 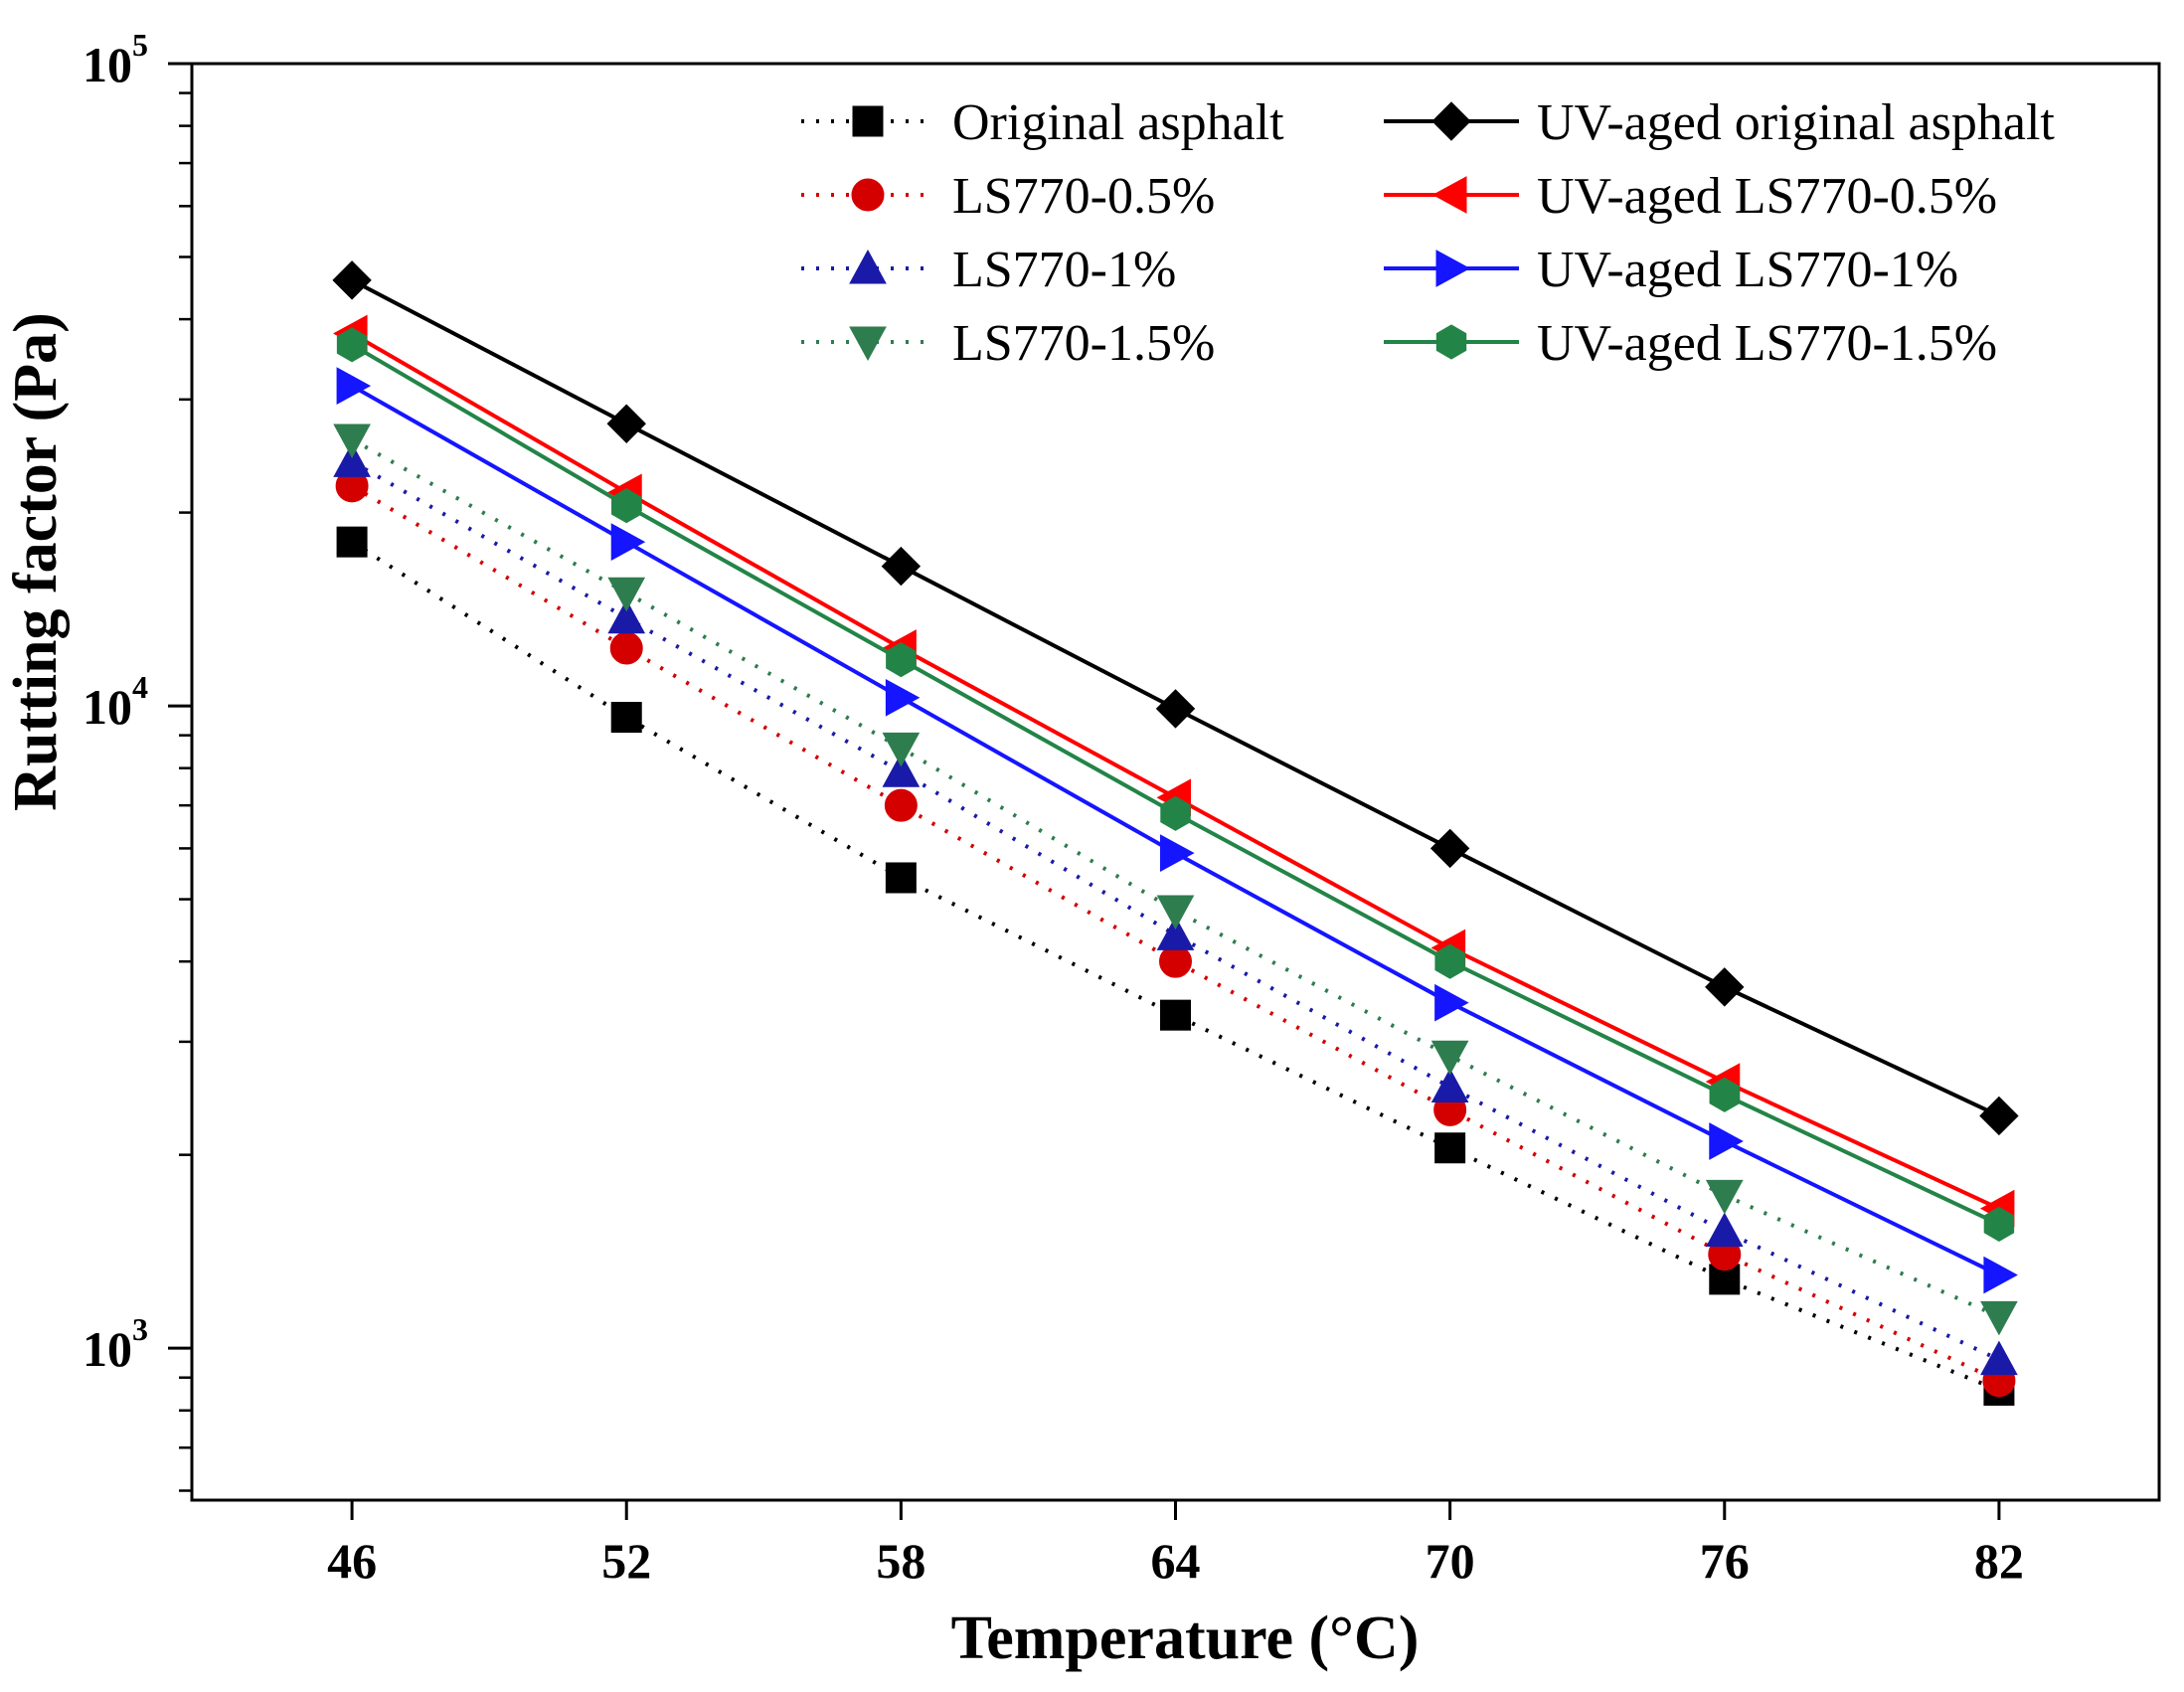 I want to click on y-tick-label: 10⁴, so click(x=115, y=702).